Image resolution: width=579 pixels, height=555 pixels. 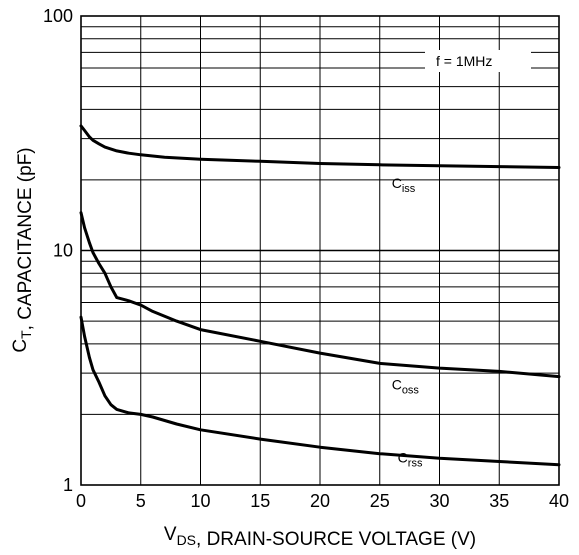 What do you see at coordinates (68, 485) in the screenshot?
I see `y-tick-label: 1` at bounding box center [68, 485].